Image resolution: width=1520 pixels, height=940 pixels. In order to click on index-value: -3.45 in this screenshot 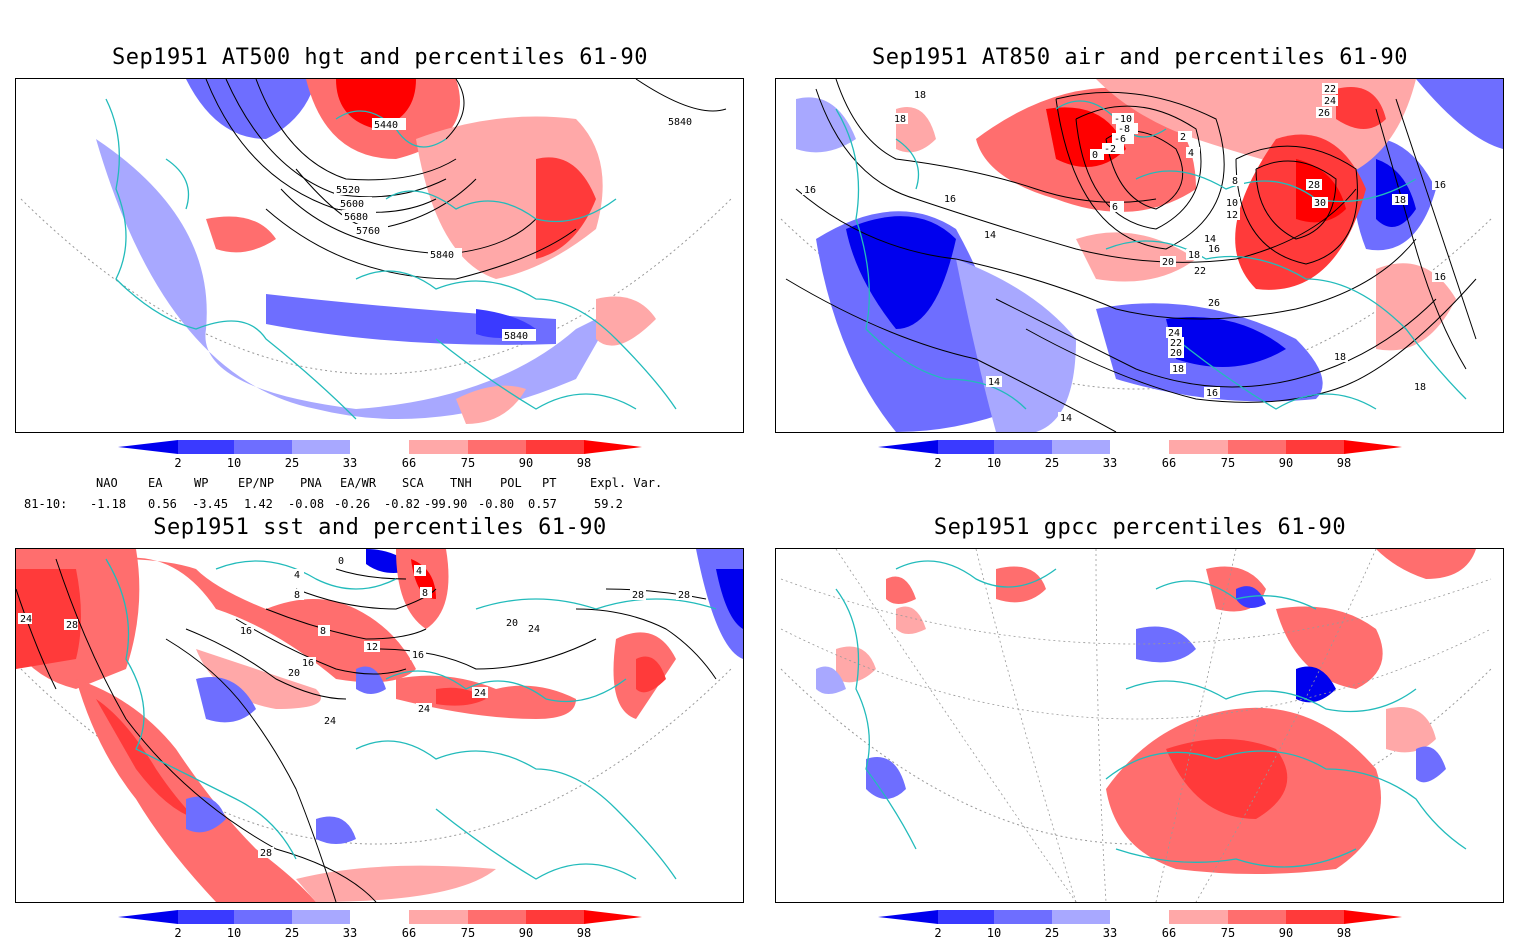, I will do `click(210, 504)`.